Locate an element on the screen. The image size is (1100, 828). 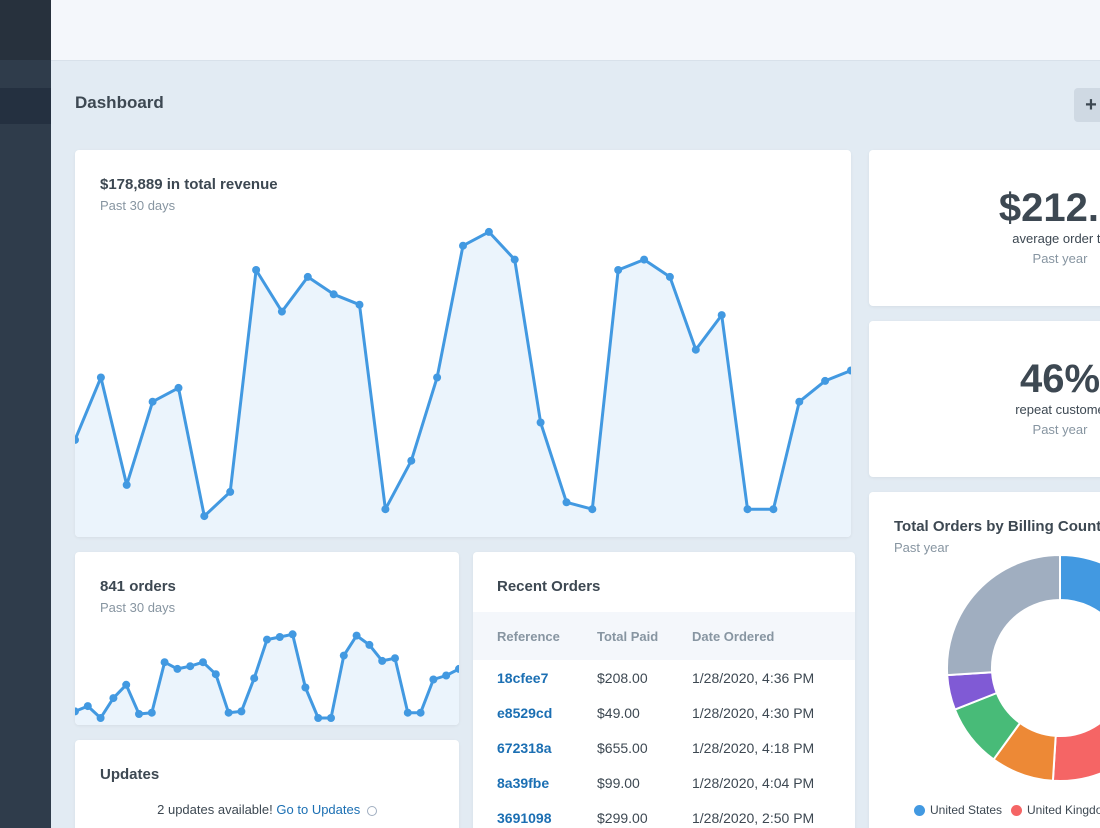
orders-card: 841 orders Past 30 days is located at coordinates (267, 638).